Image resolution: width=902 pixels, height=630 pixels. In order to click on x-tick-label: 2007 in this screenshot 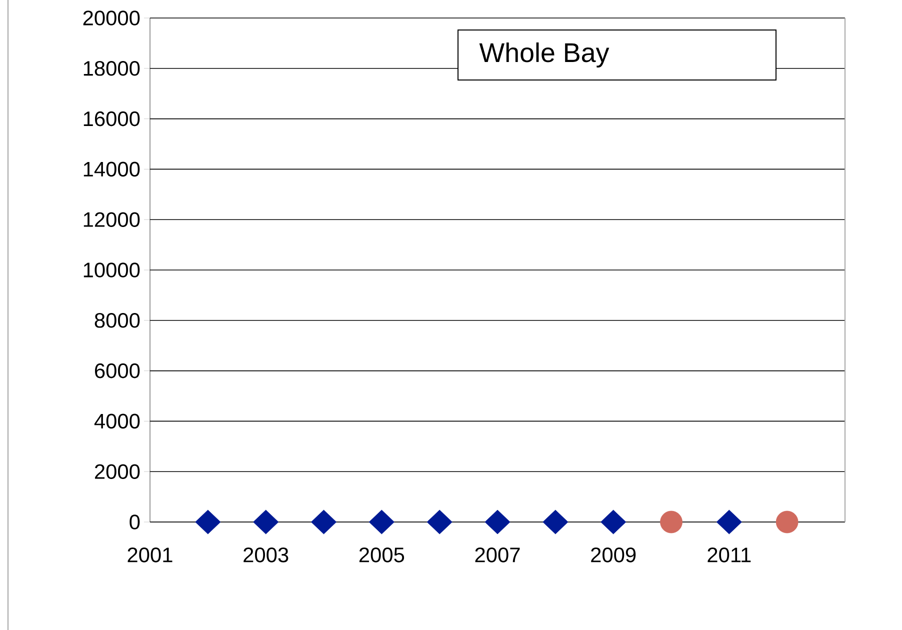, I will do `click(497, 555)`.